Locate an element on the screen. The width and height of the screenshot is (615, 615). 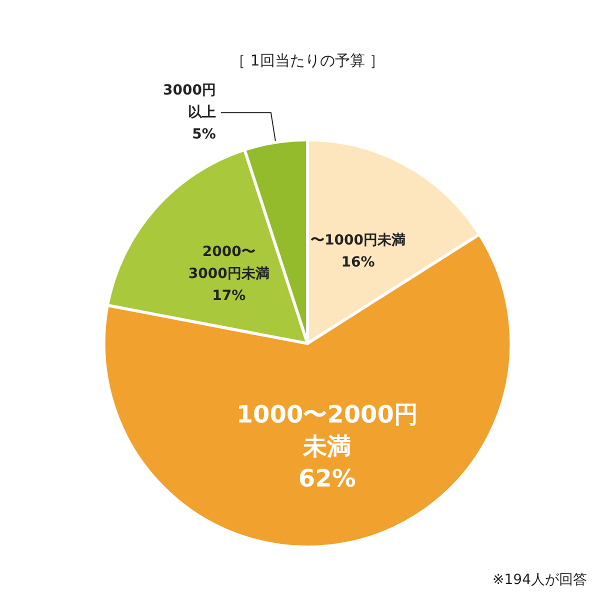
data-label: 62% is located at coordinates (327, 478).